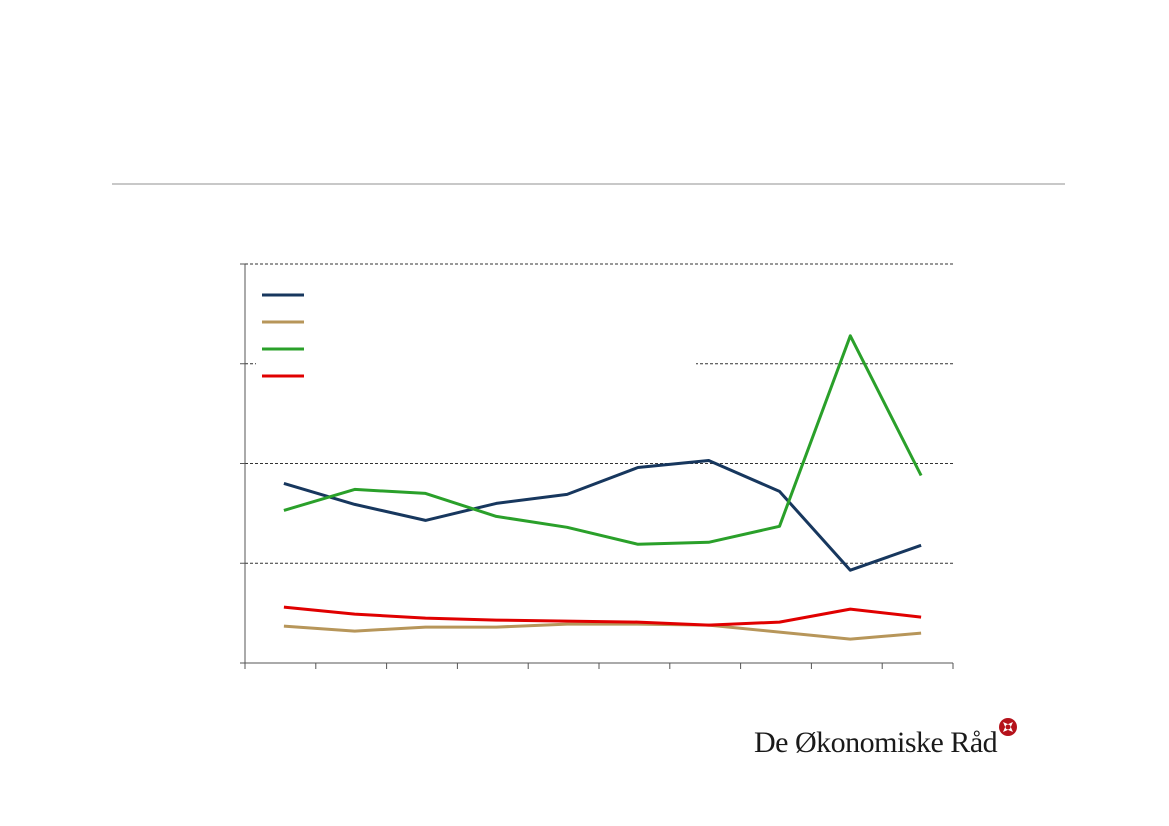 This screenshot has width=1169, height=826. Describe the element at coordinates (876, 742) in the screenshot. I see `logo-text: De Økonomiske Råd` at that location.